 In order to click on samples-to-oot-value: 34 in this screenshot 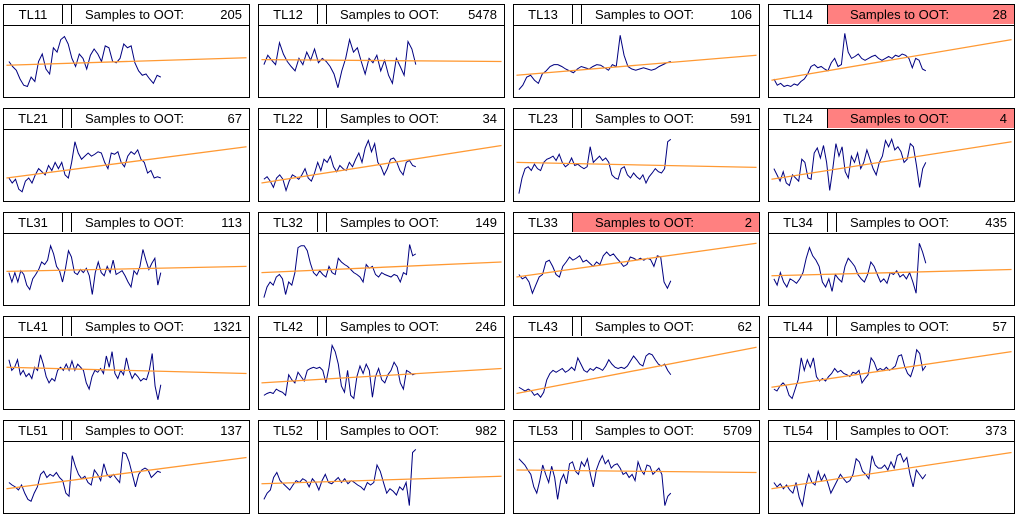, I will do `click(489, 118)`.